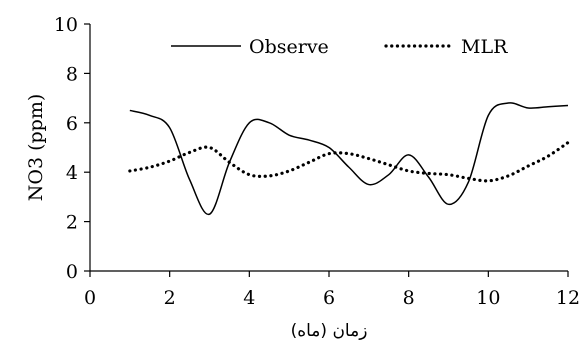  What do you see at coordinates (349, 161) in the screenshot?
I see `series-line-mlr` at bounding box center [349, 161].